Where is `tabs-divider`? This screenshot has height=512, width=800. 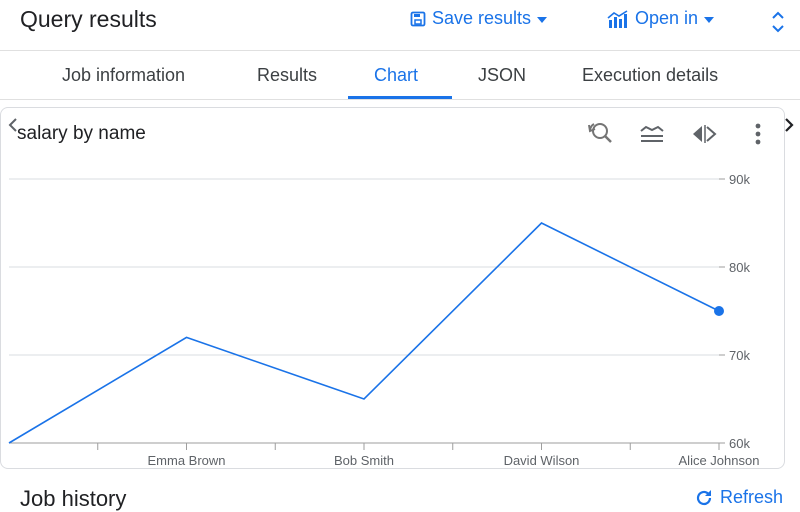 tabs-divider is located at coordinates (400, 99).